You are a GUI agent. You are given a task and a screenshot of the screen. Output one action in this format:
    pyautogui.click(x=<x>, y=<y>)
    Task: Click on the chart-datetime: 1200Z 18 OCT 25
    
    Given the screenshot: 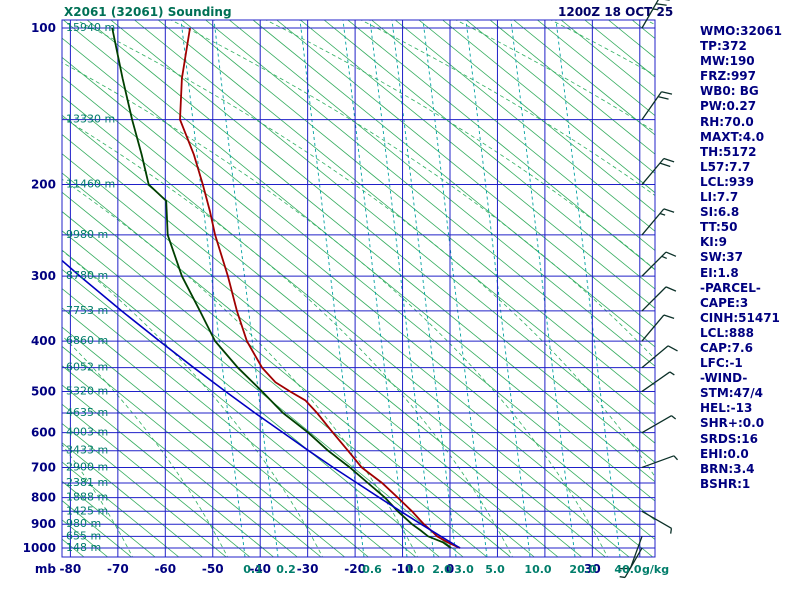 What is the action you would take?
    pyautogui.click(x=616, y=12)
    